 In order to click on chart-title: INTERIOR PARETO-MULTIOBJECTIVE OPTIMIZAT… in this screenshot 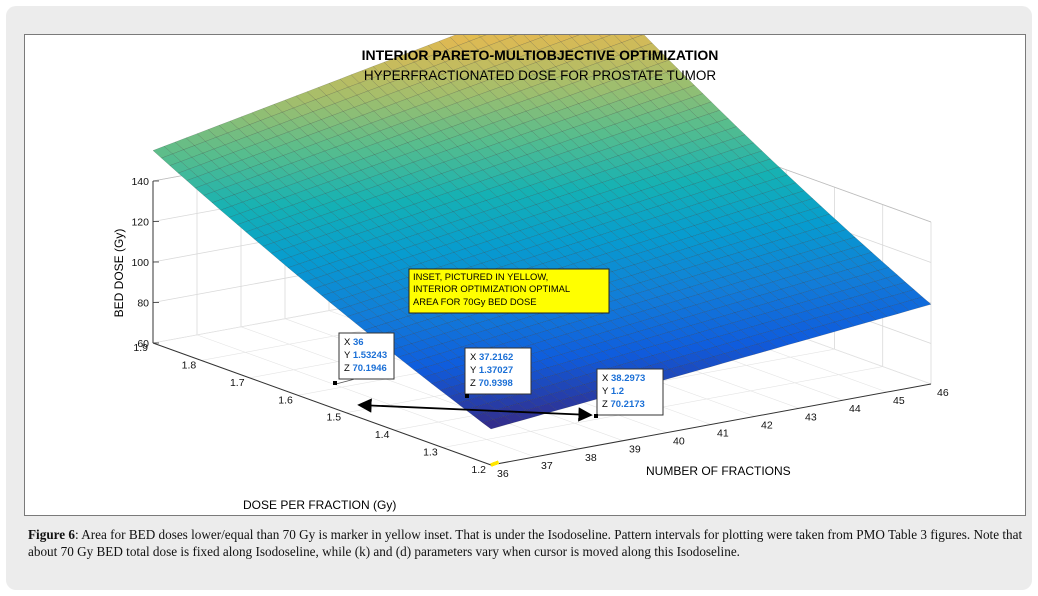, I will do `click(540, 55)`.